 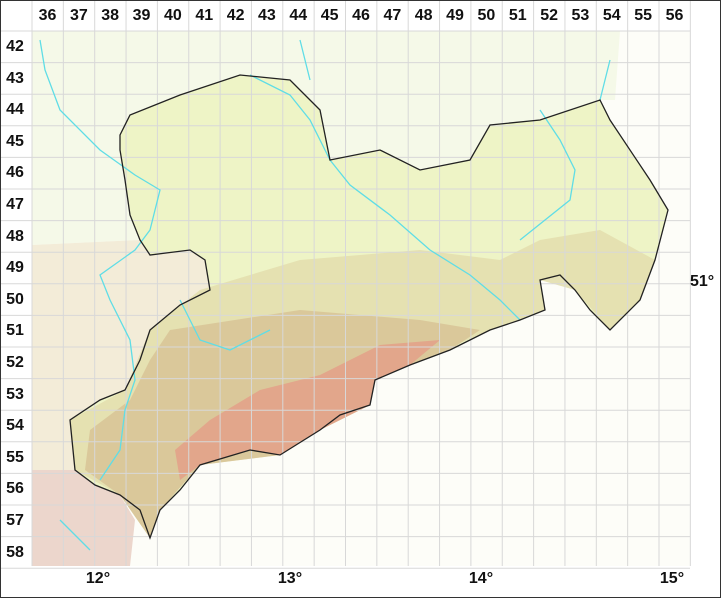 I want to click on neighbour-region-west, so click(x=121, y=355).